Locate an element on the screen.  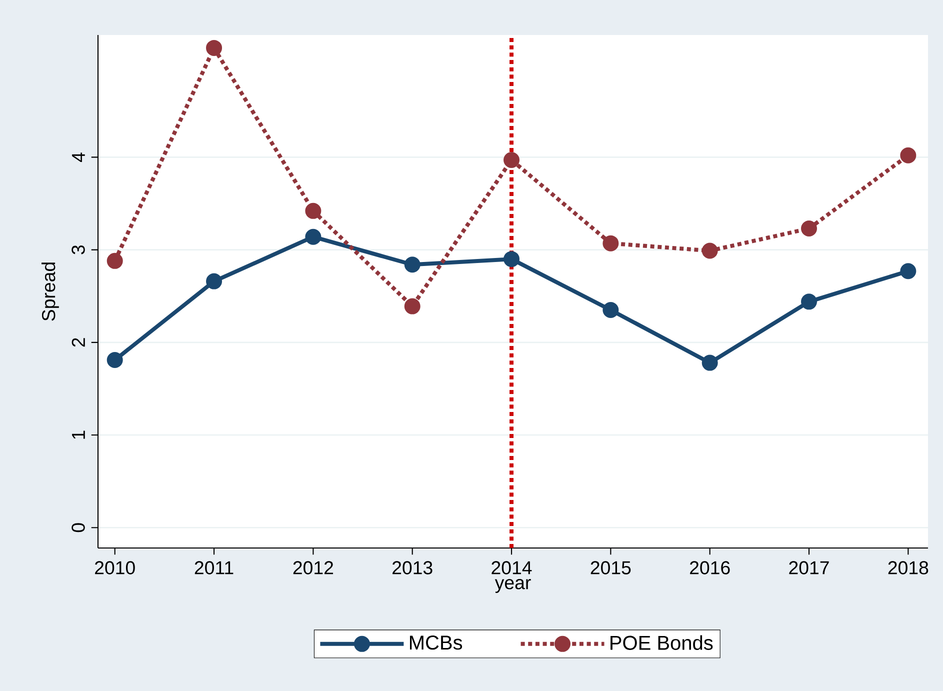
x-tick-label: 2010 is located at coordinates (115, 567).